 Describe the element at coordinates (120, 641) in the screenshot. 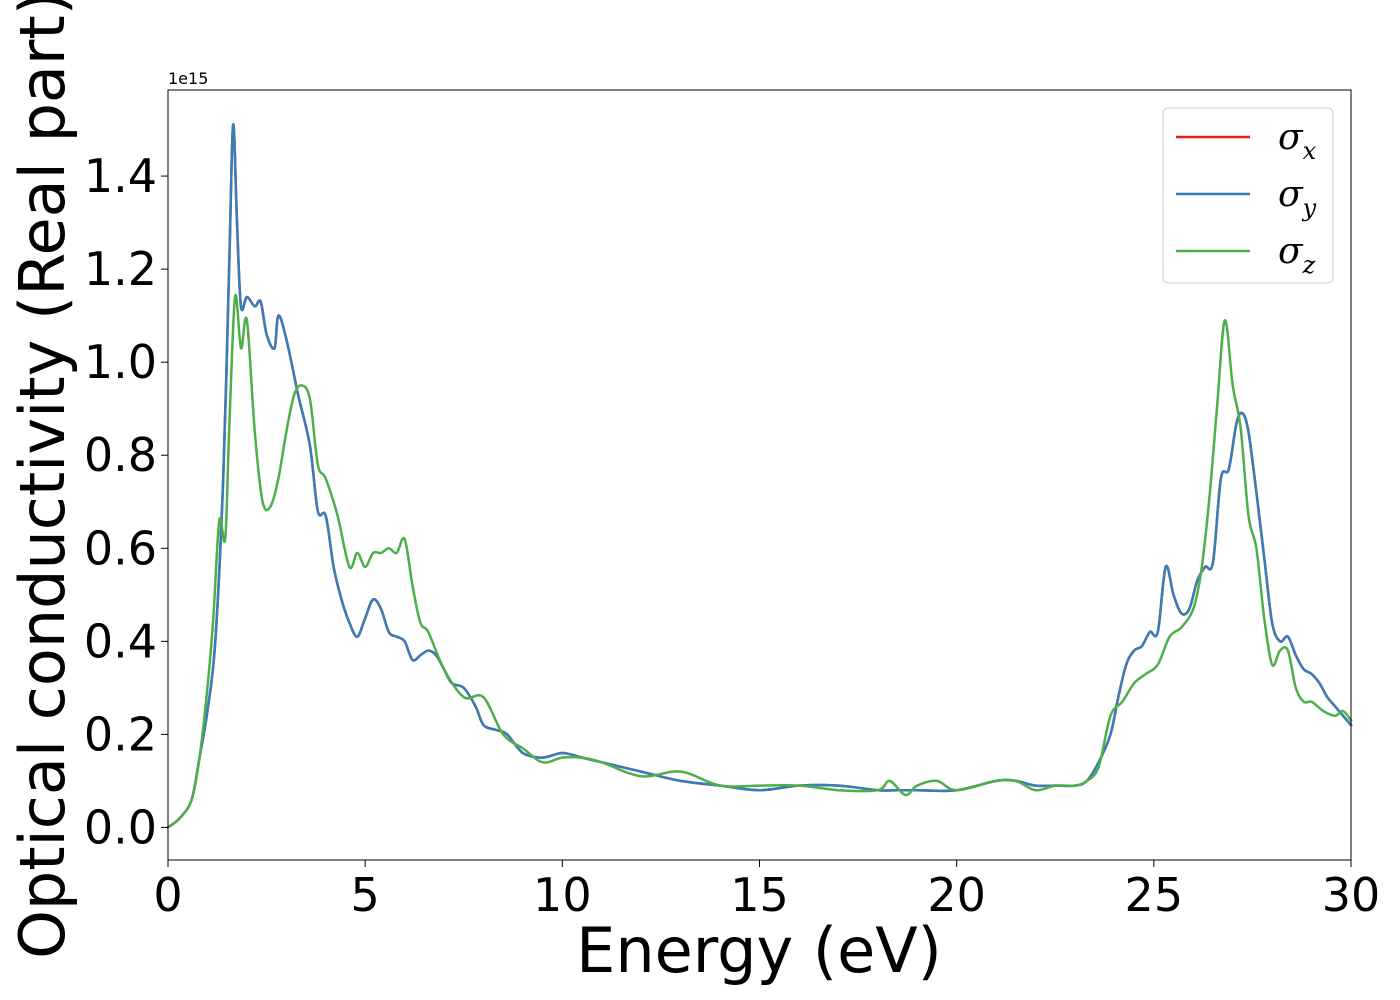

I see `y-tick-label: 0.4` at that location.